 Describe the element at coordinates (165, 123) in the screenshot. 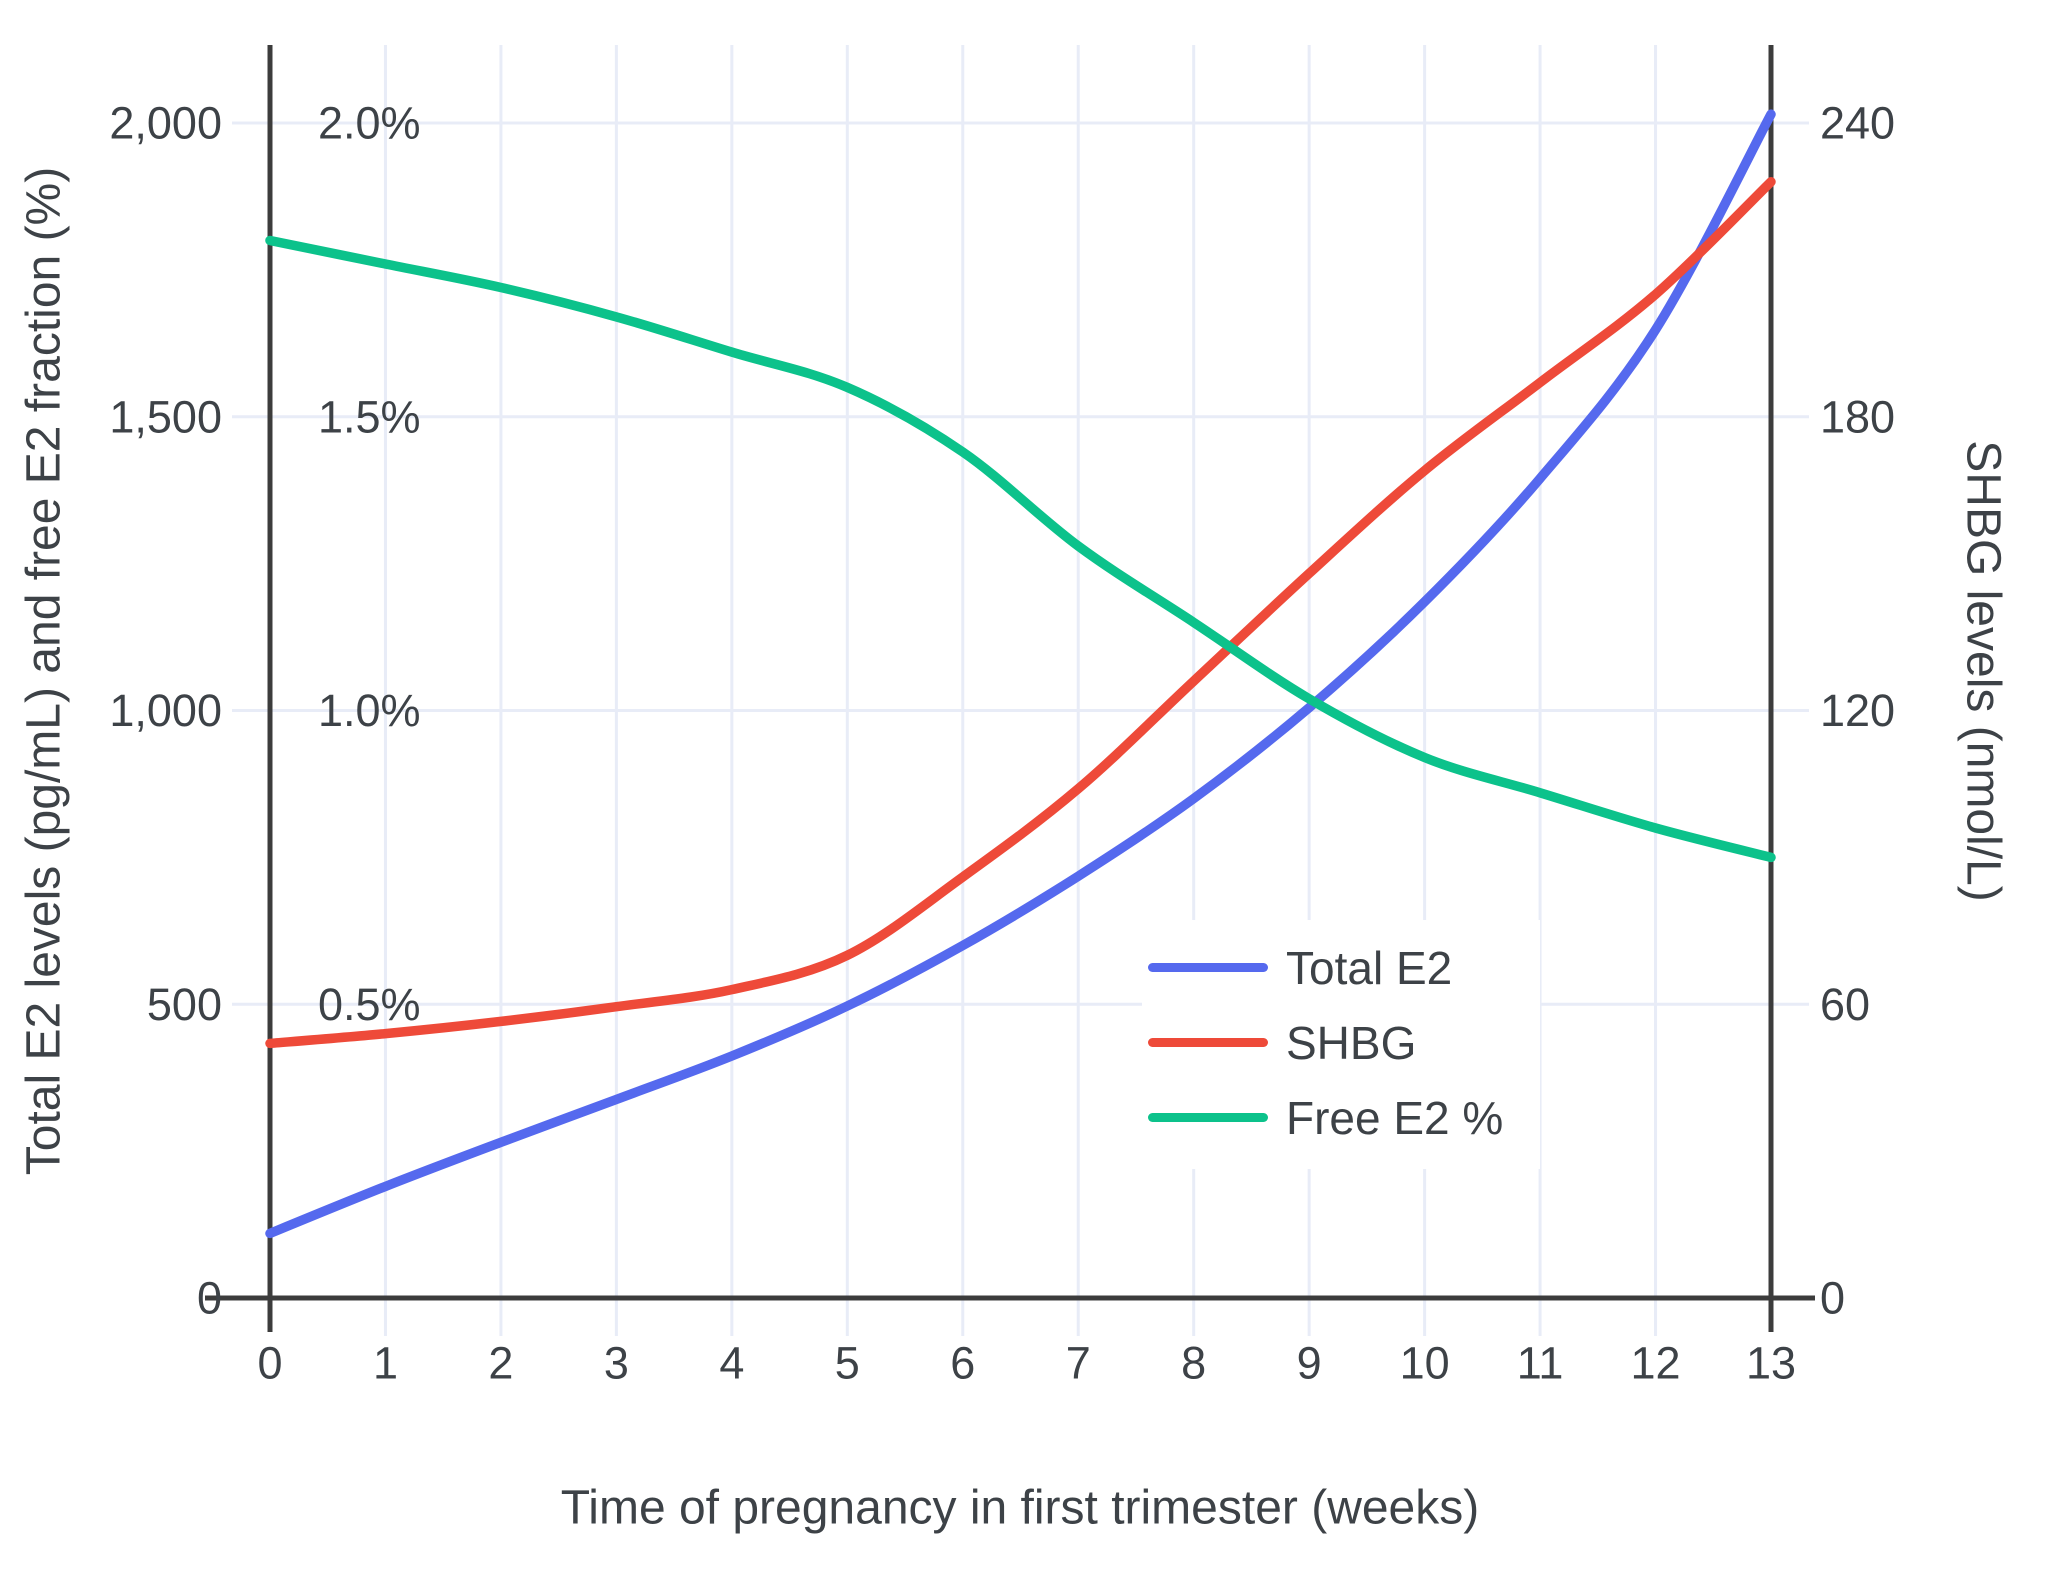

I see `y-left-tick-label-2000: 2,000` at that location.